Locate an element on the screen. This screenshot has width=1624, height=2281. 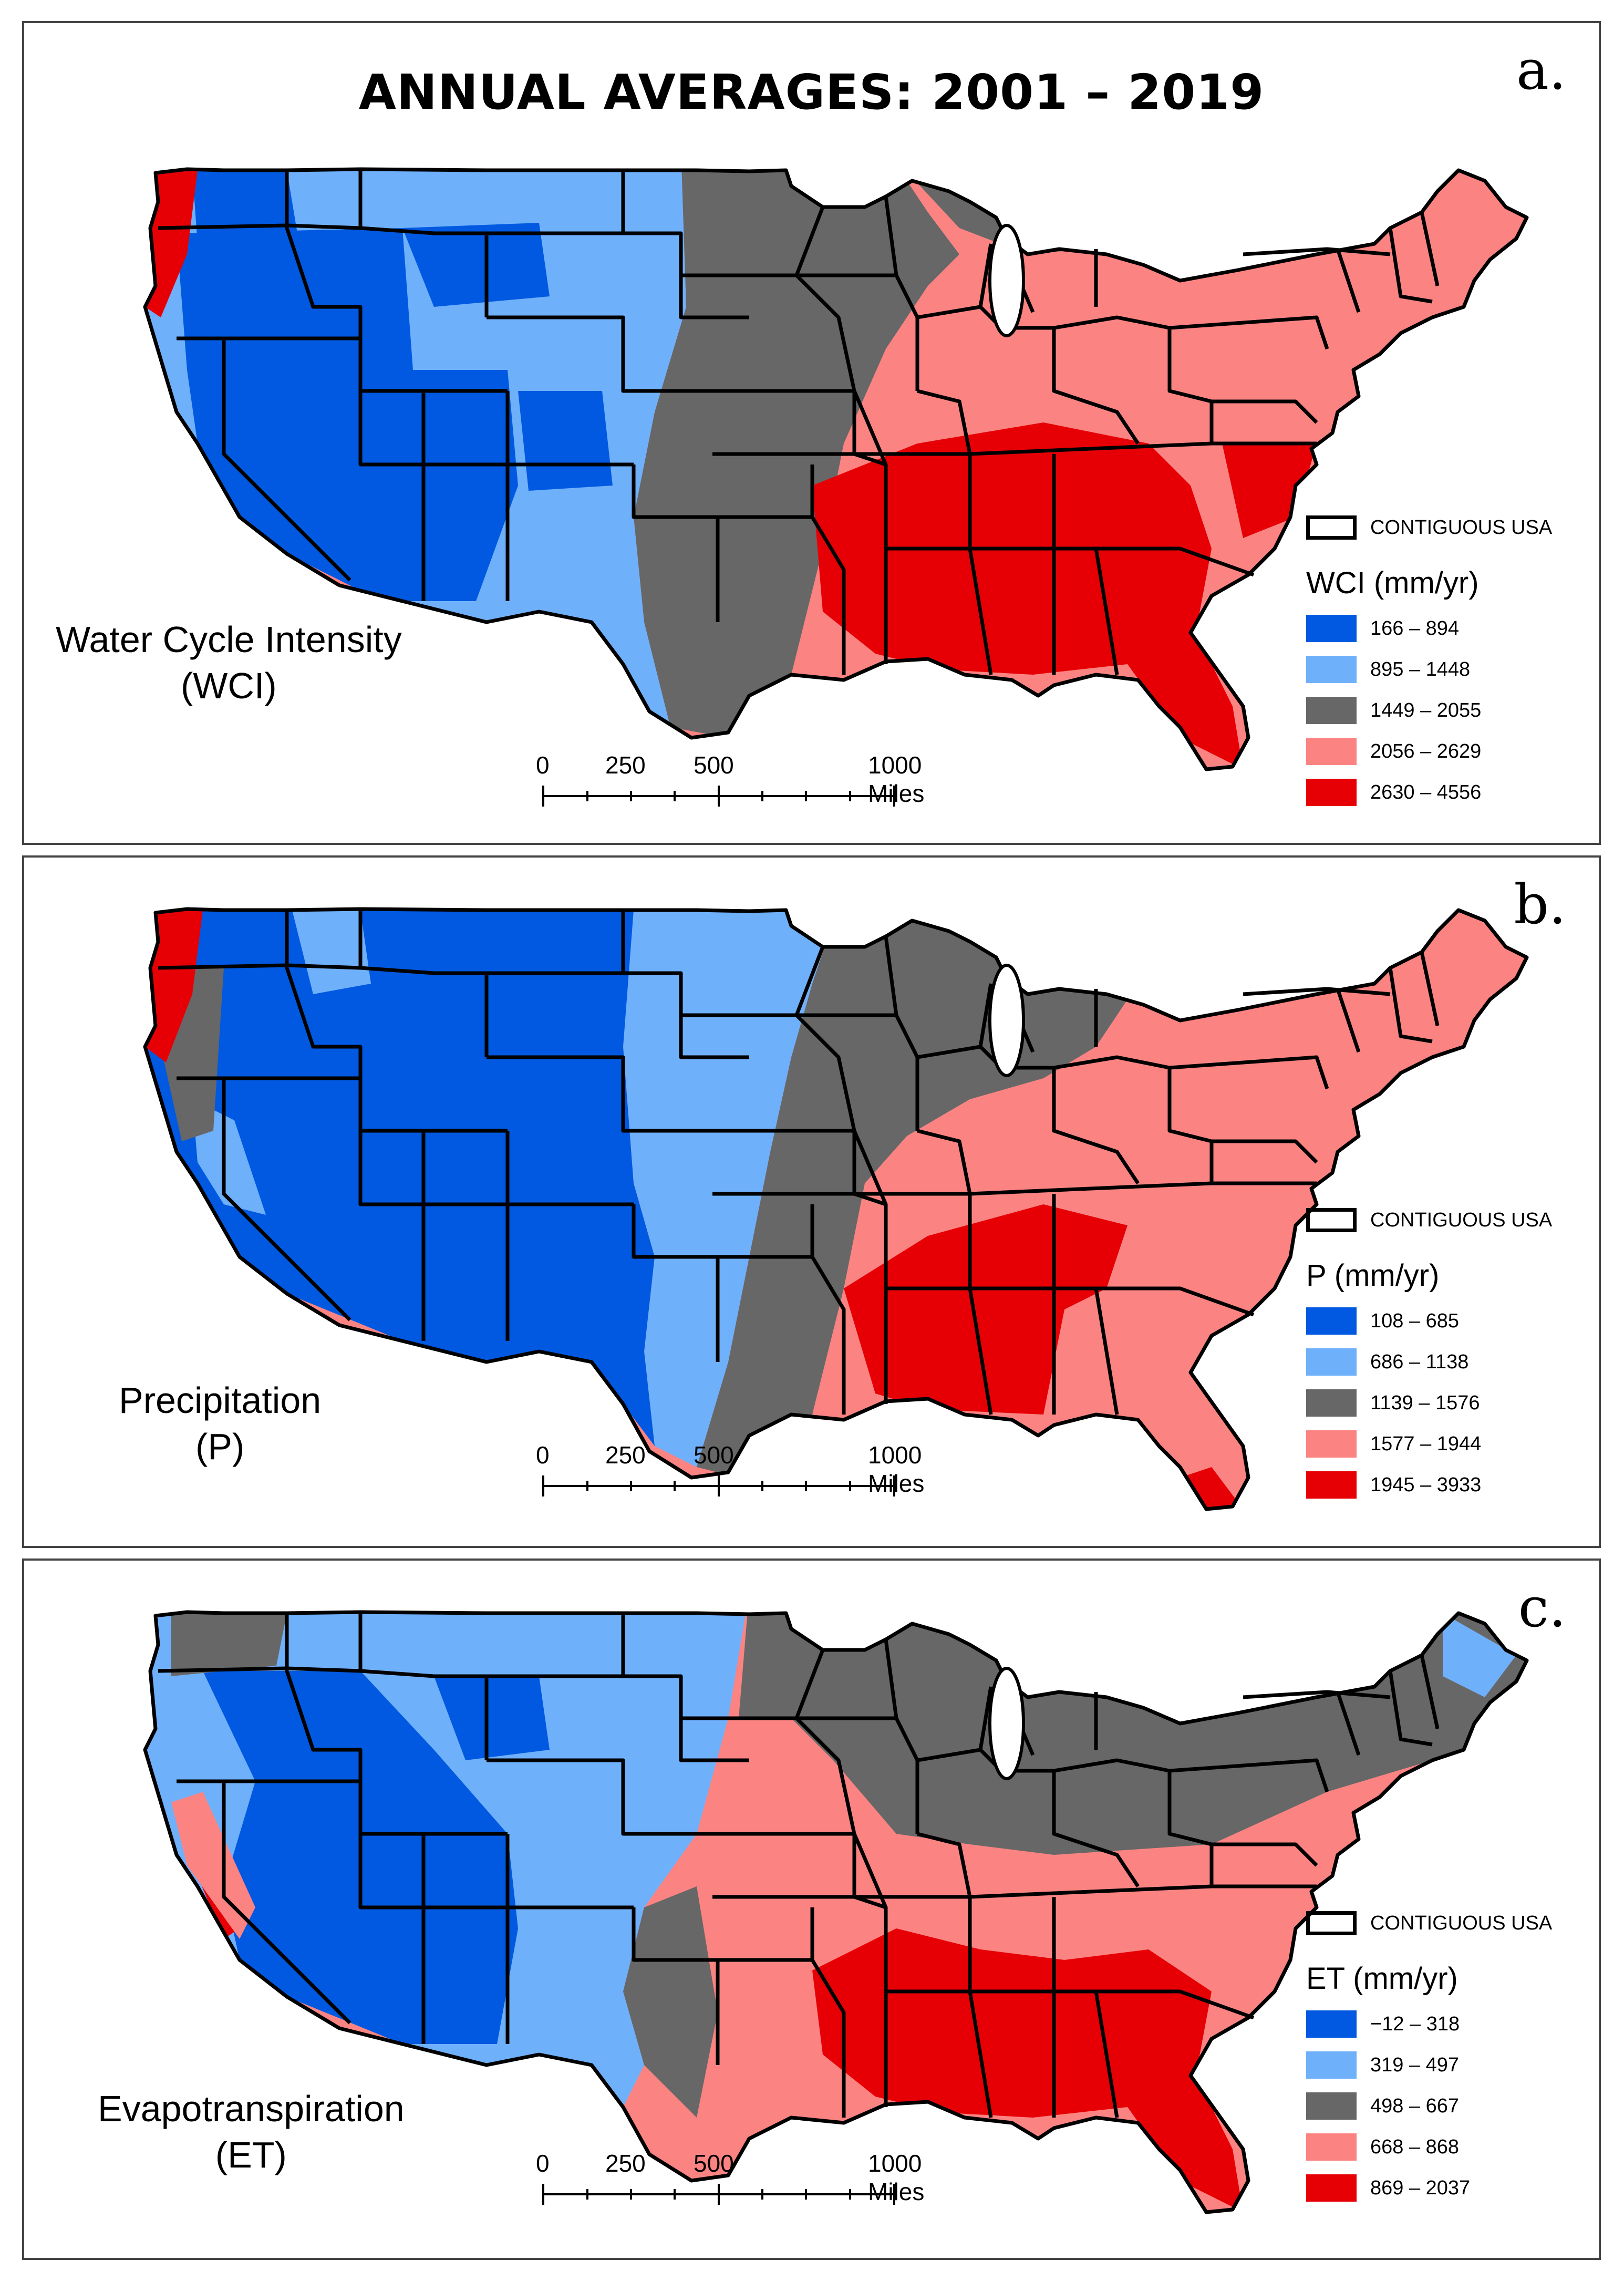
legend-text: 668 – 868 is located at coordinates (1415, 2146).